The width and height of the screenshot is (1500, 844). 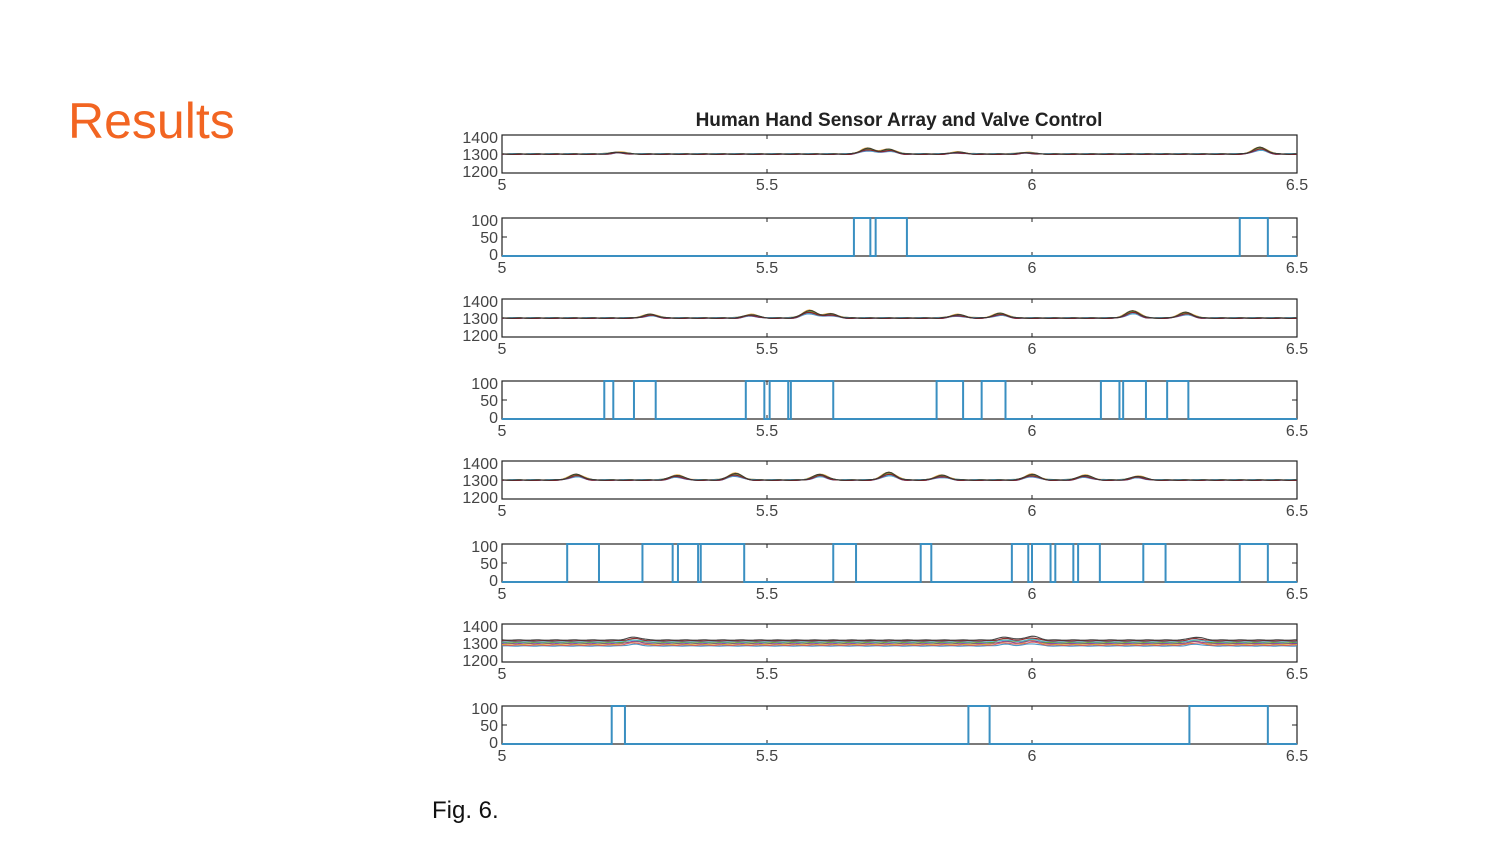 I want to click on slide-title: Results, so click(x=151, y=121).